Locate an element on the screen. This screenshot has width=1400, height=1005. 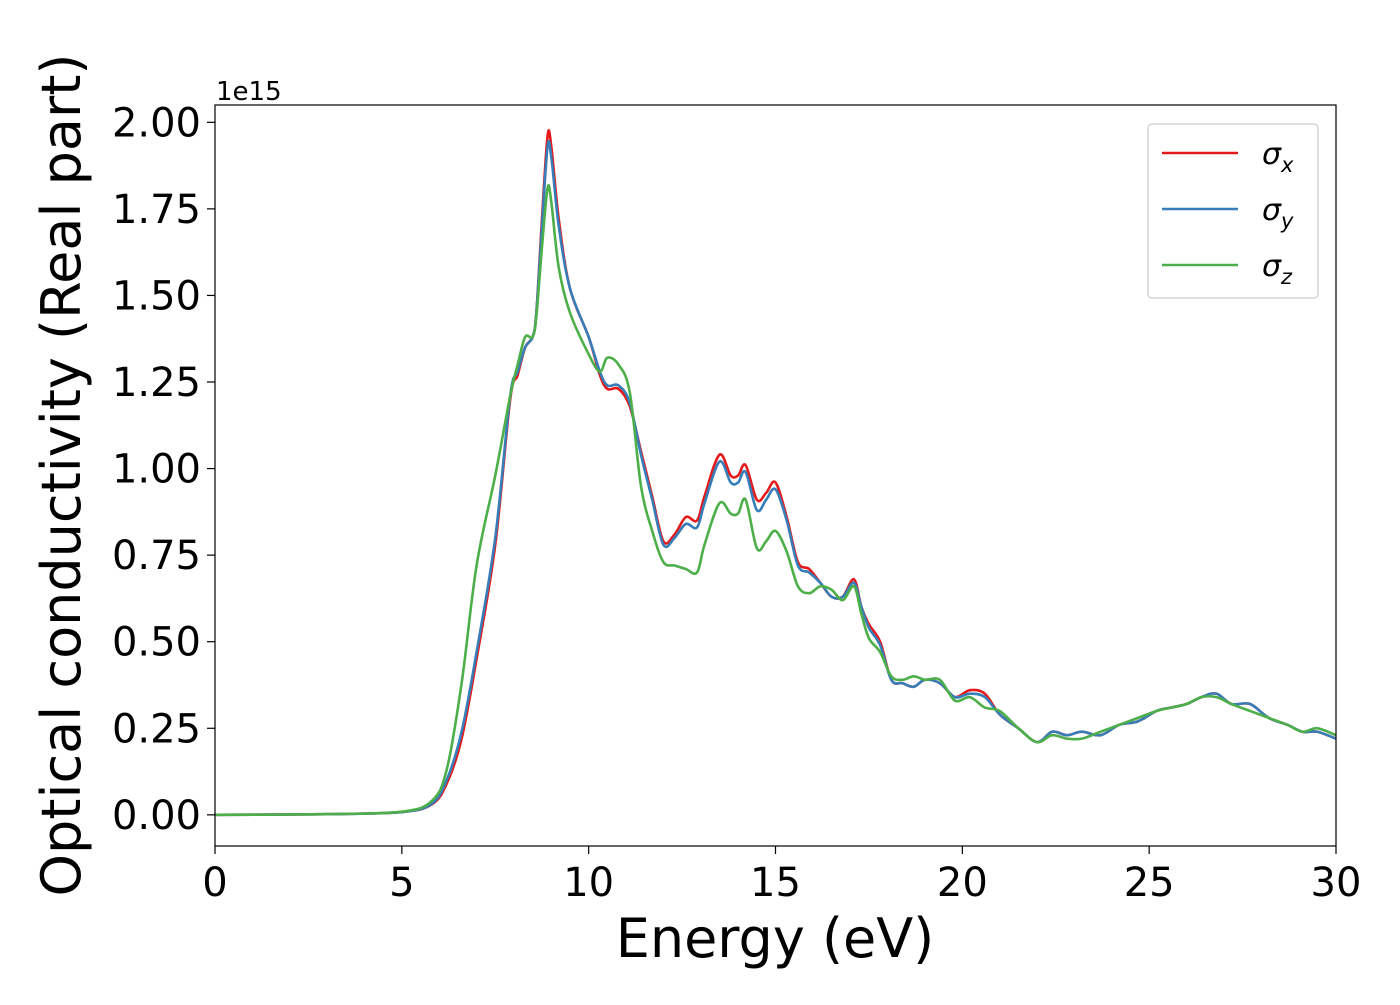
x-tick-label: 0 is located at coordinates (214, 883).